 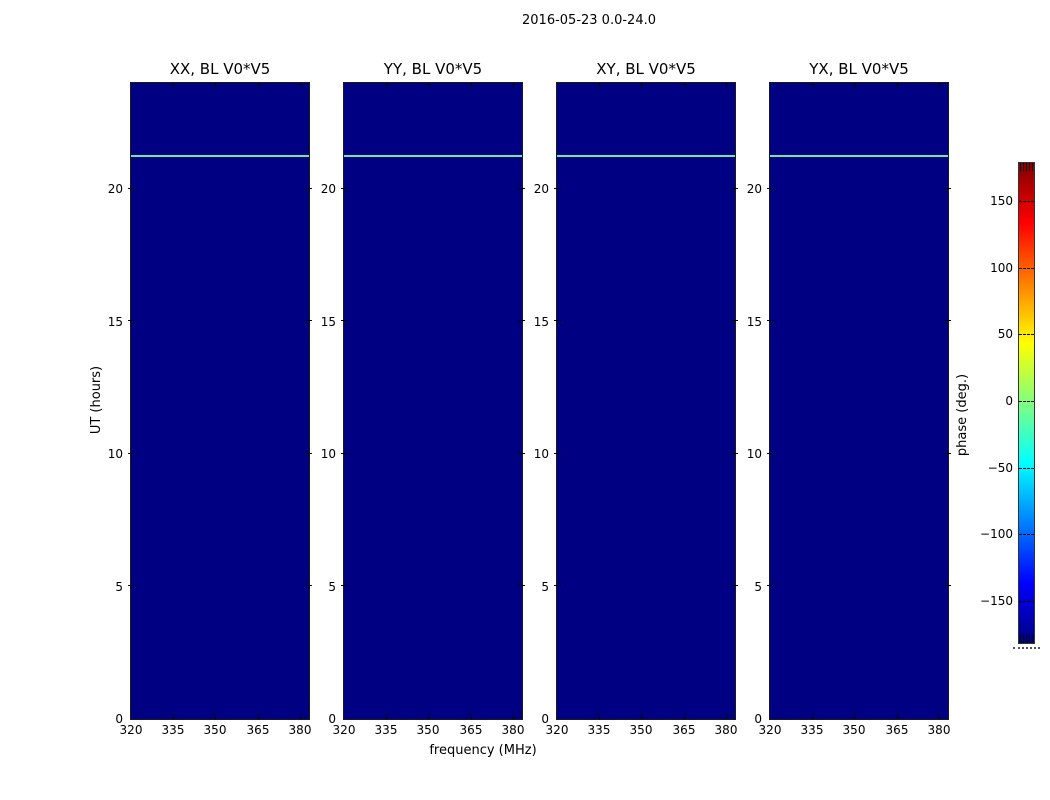 What do you see at coordinates (541, 454) in the screenshot?
I see `ytick-label: 10` at bounding box center [541, 454].